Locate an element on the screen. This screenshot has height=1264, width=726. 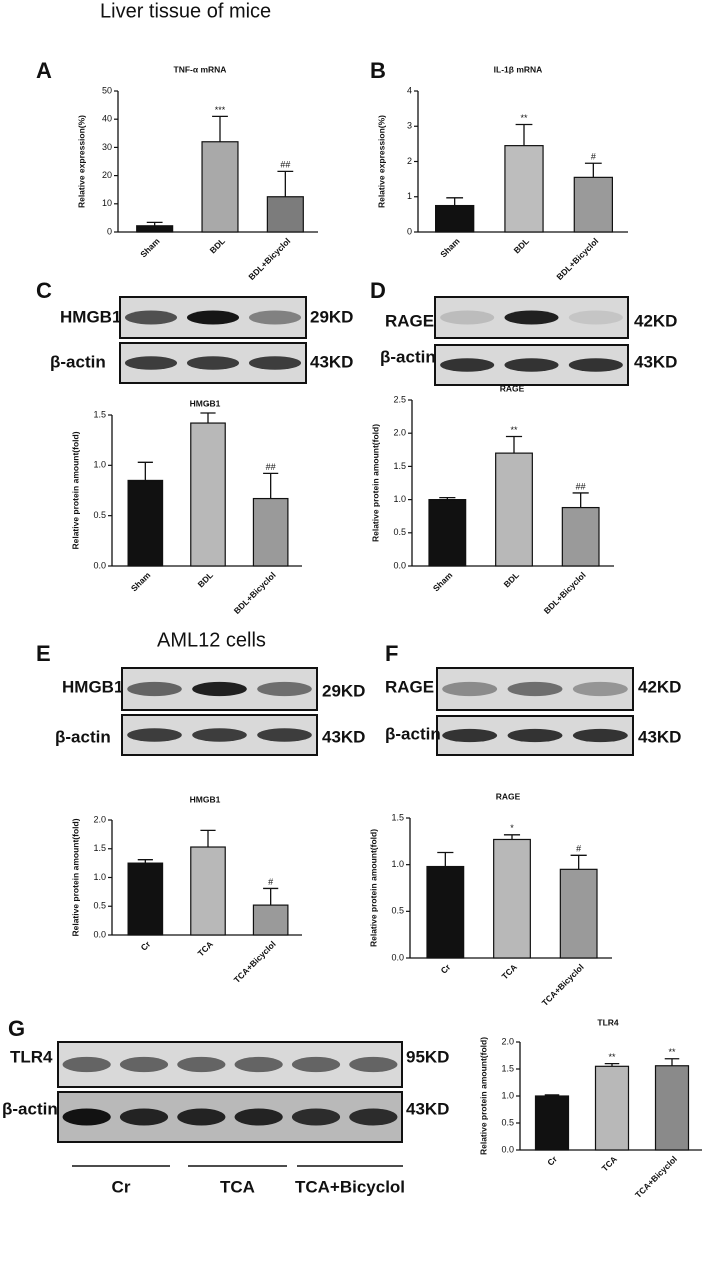
chart-title: TNF-α mRNA is located at coordinates (200, 69).